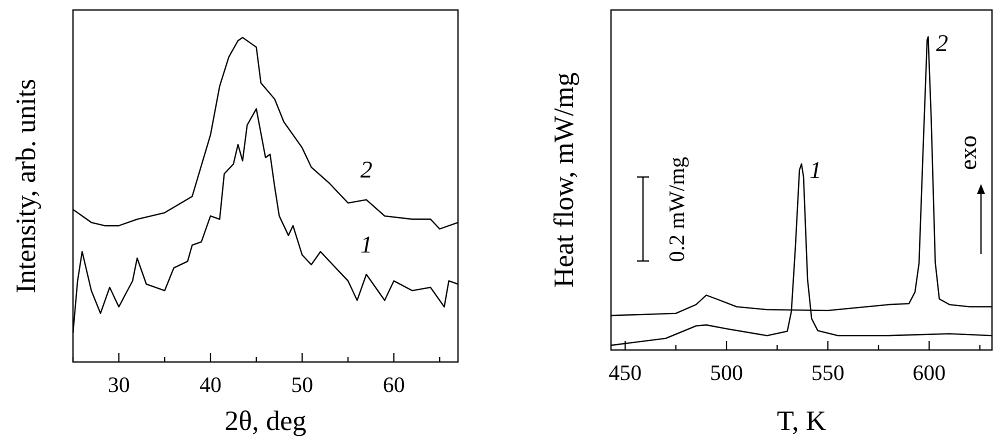 This screenshot has width=994, height=437. What do you see at coordinates (302, 384) in the screenshot?
I see `x-tick-label: 50` at bounding box center [302, 384].